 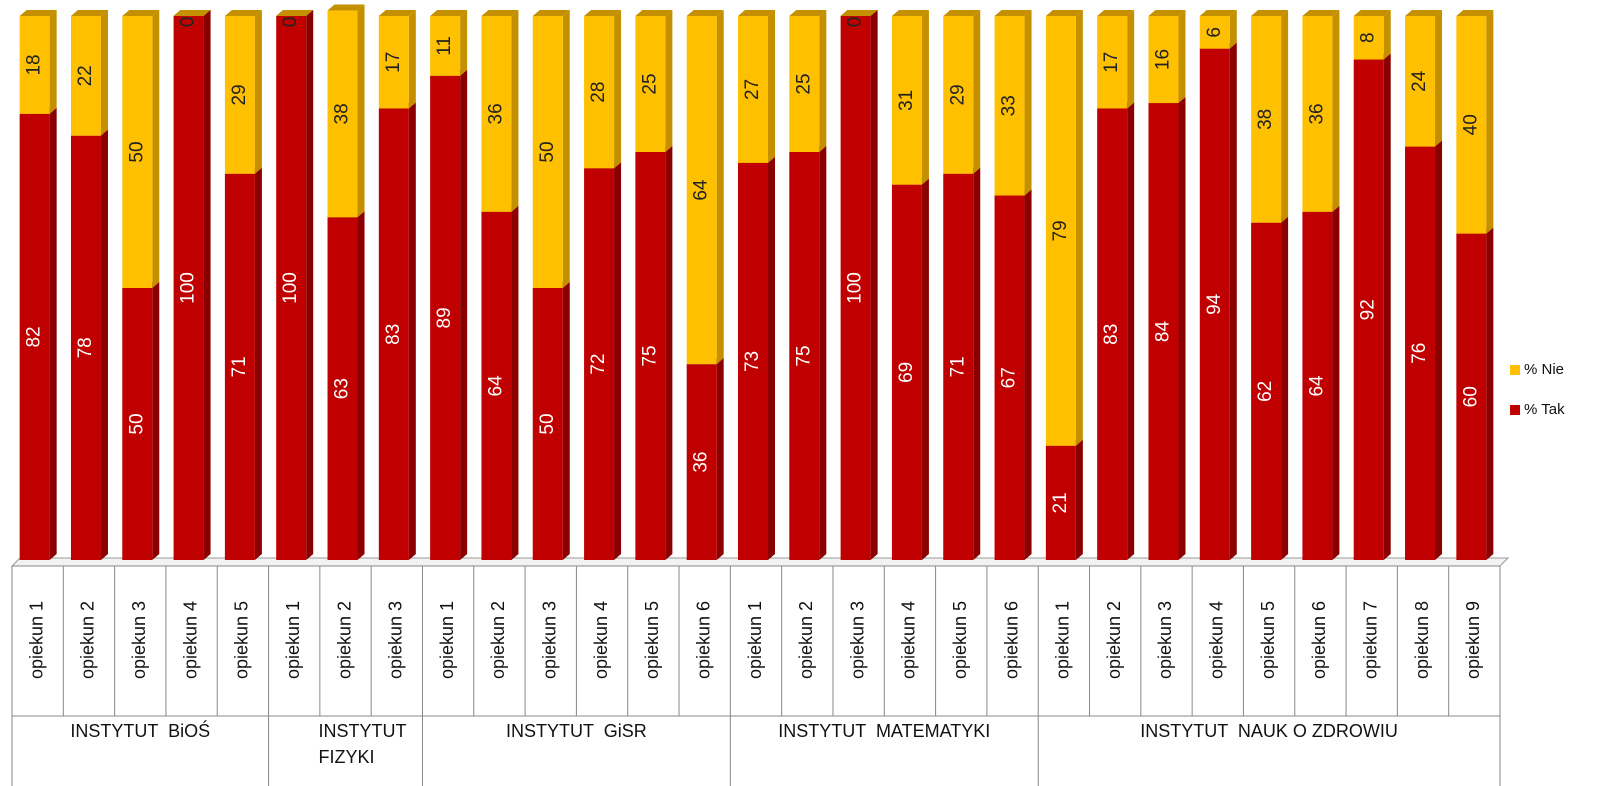 I want to click on data-label: 40, so click(x=1470, y=124).